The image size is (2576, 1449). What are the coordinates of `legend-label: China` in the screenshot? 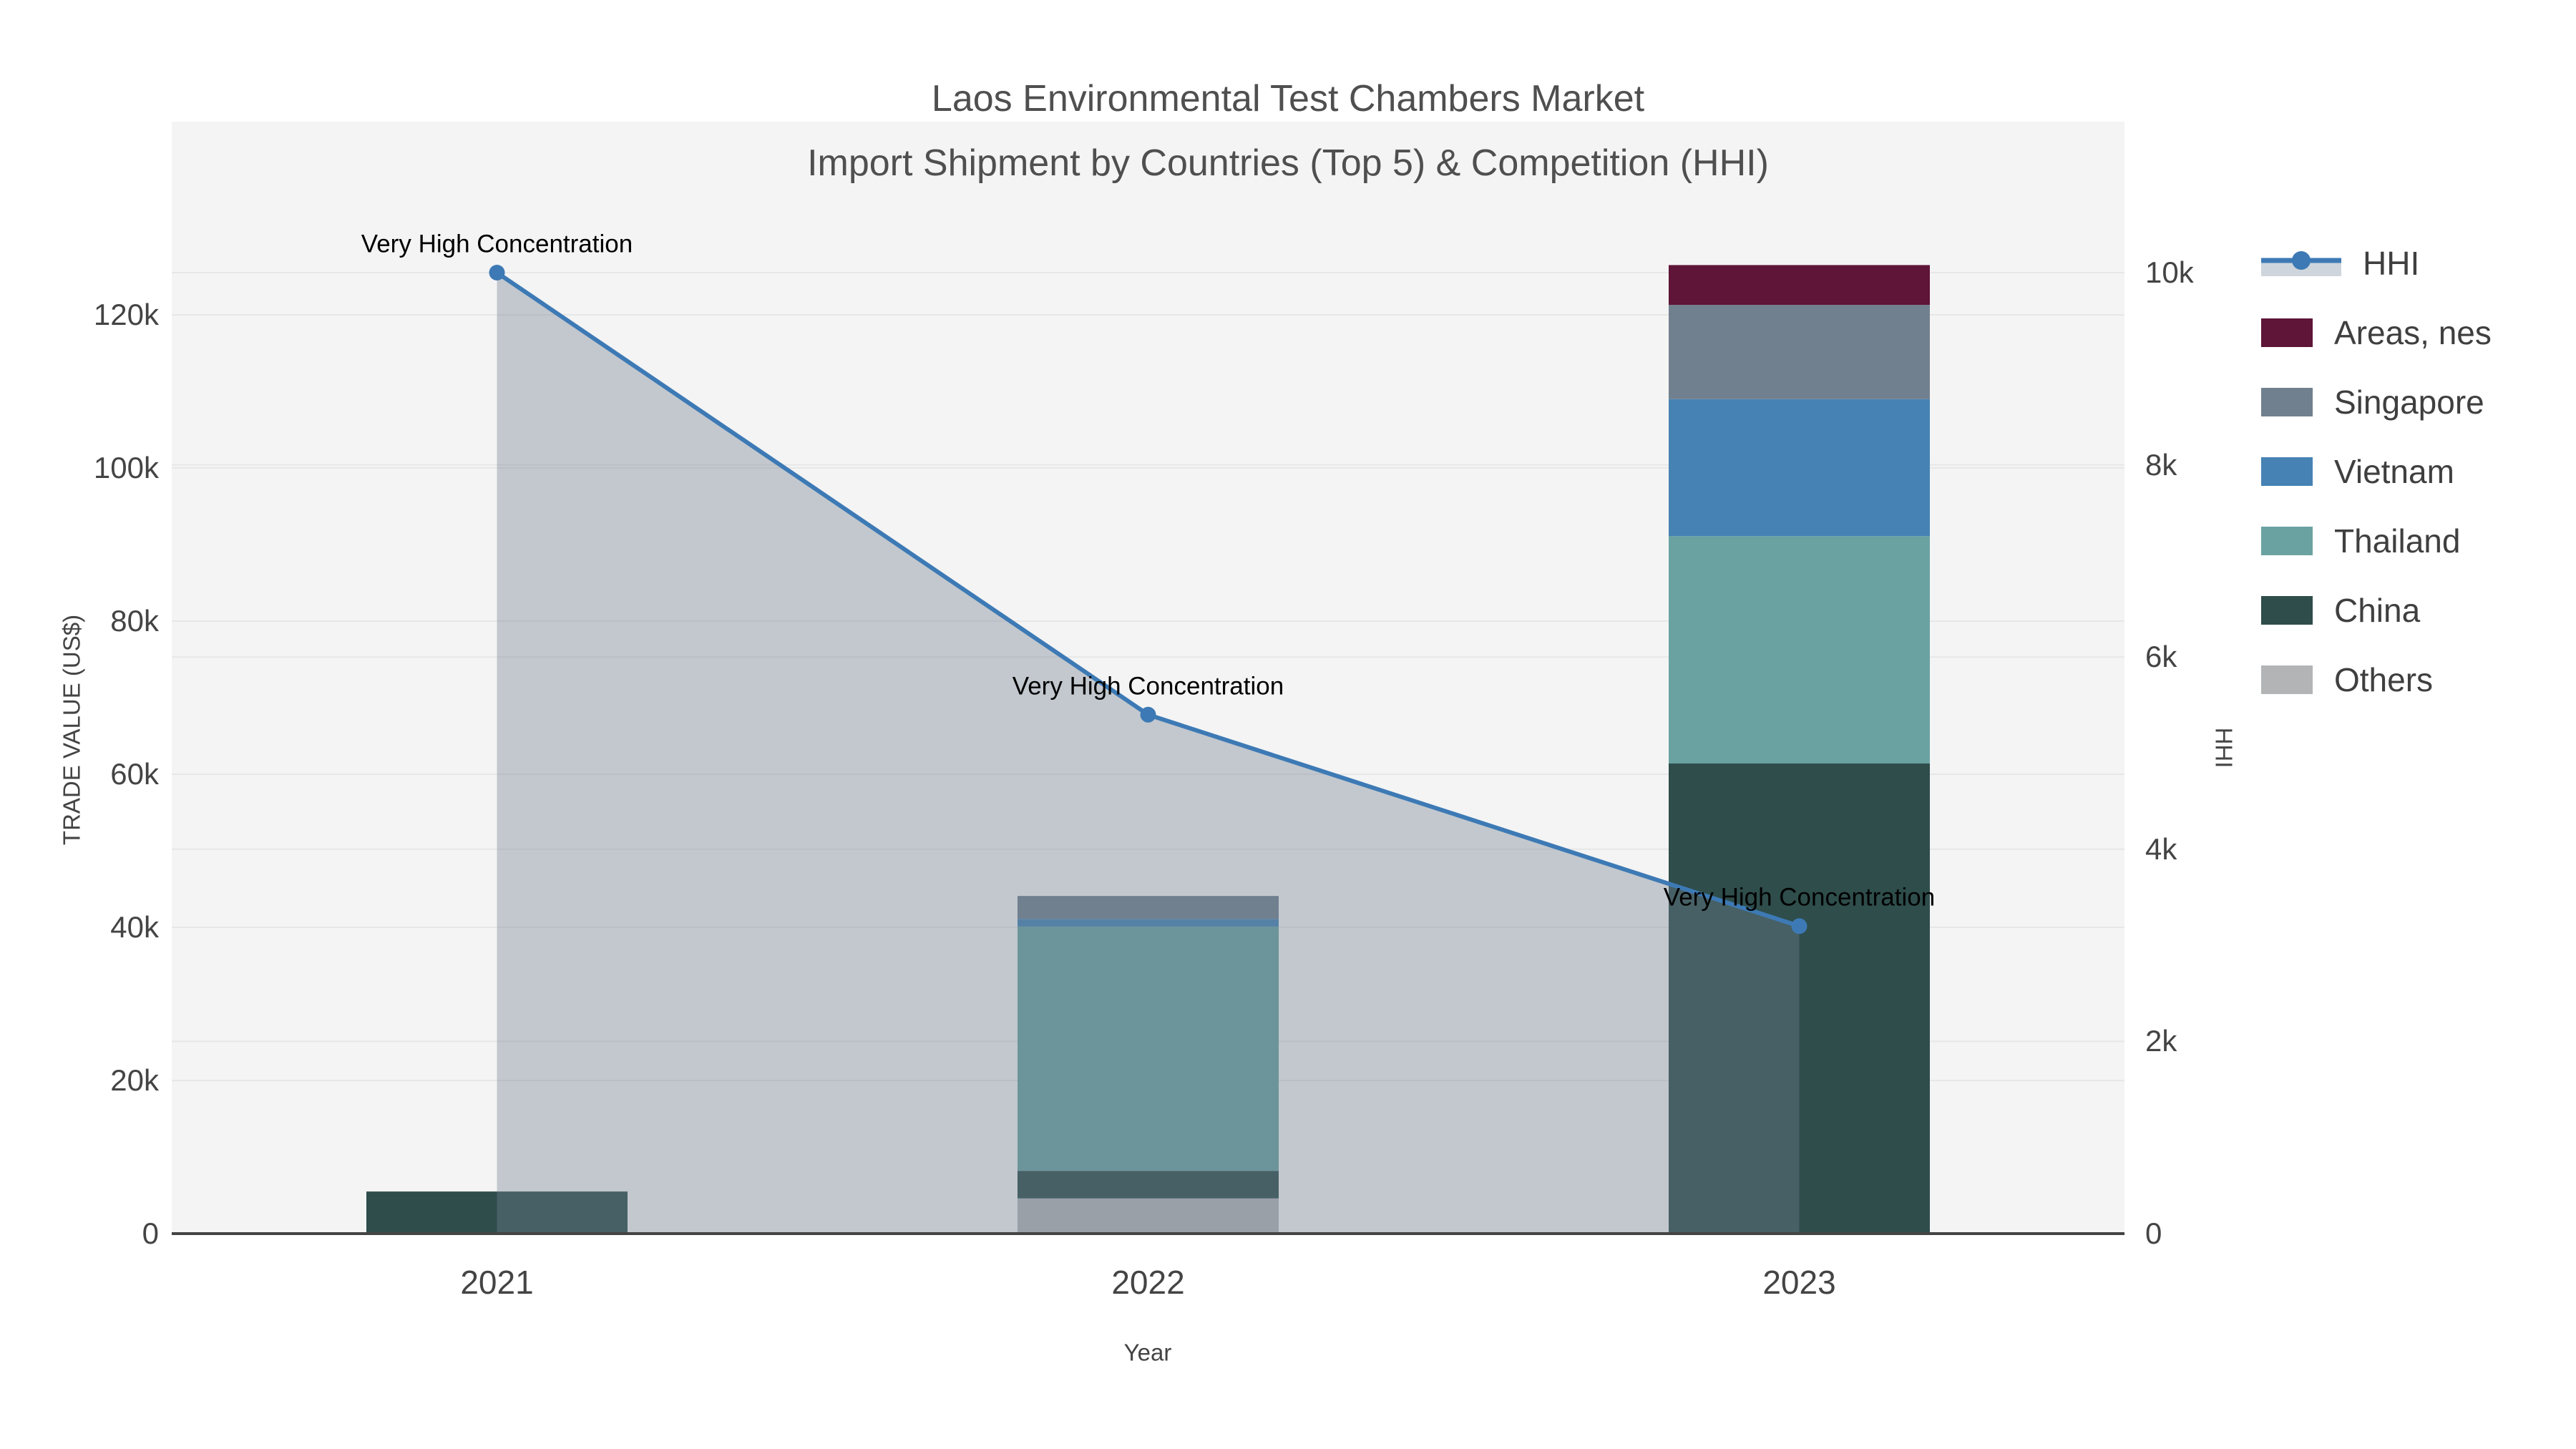 It's located at (2377, 610).